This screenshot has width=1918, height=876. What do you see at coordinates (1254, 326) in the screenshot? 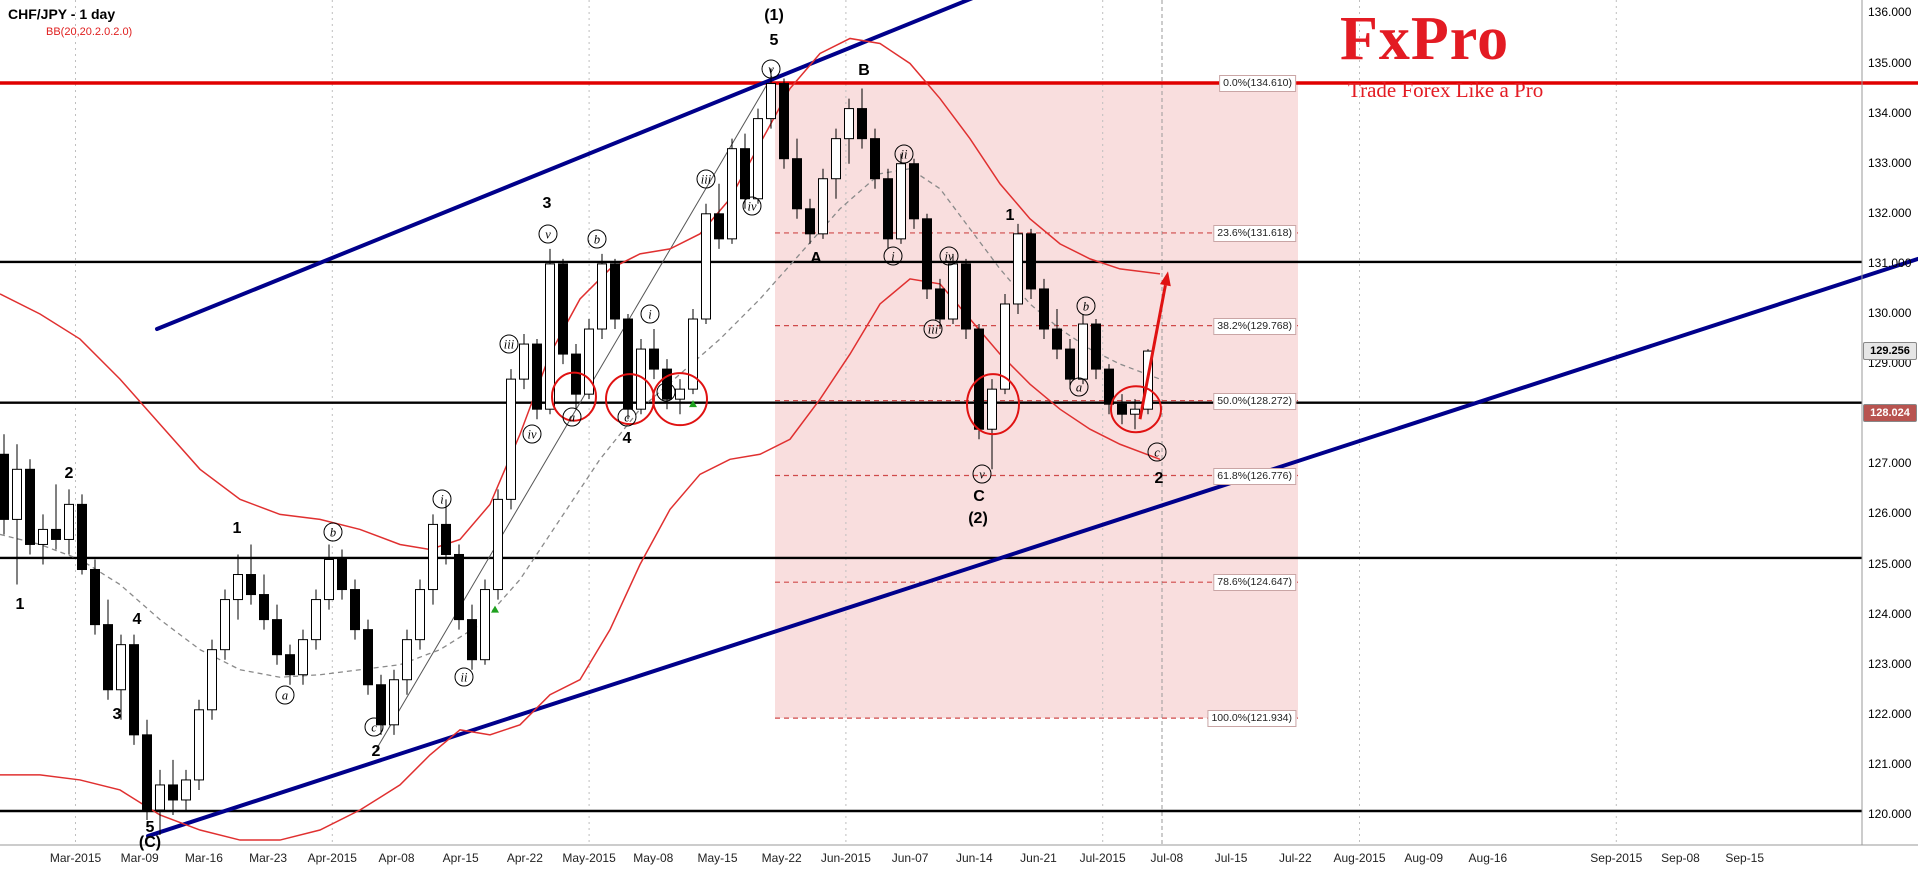
I see `fib-level-label: 38.2%(129.768)` at bounding box center [1254, 326].